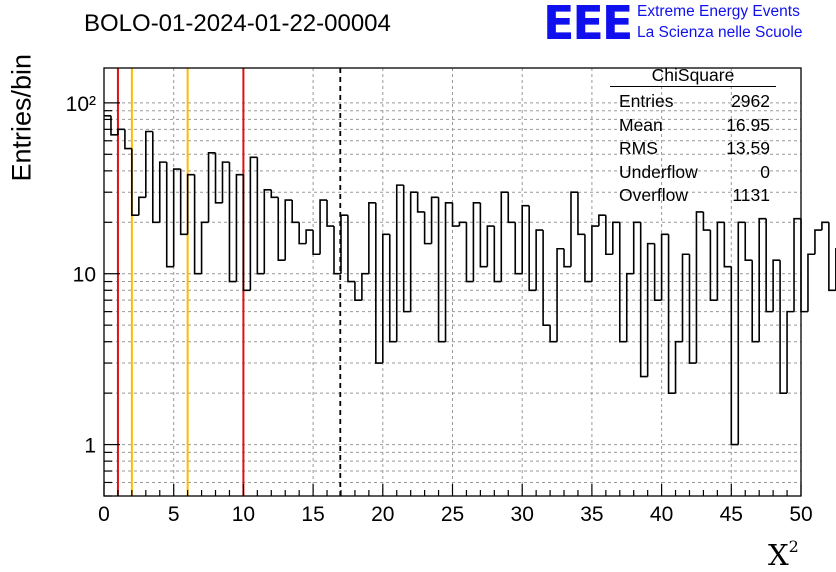  I want to click on x-axis-label-superscript: 2, so click(793, 547).